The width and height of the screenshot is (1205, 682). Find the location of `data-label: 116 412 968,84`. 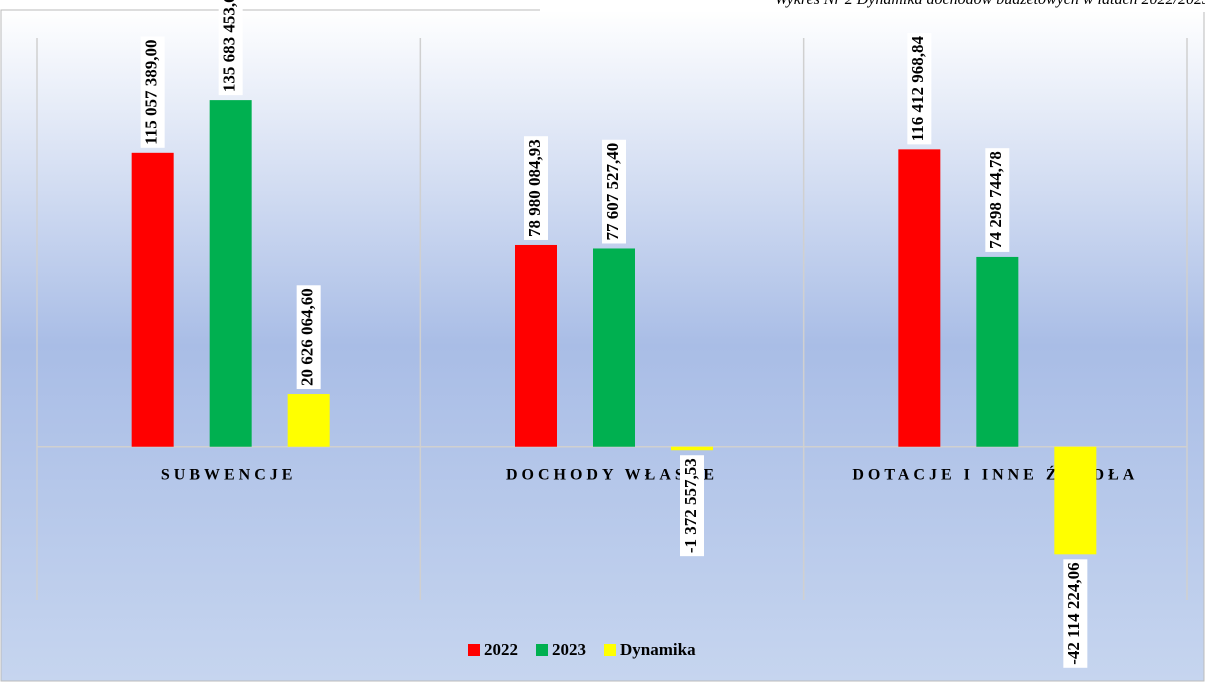

data-label: 116 412 968,84 is located at coordinates (917, 89).